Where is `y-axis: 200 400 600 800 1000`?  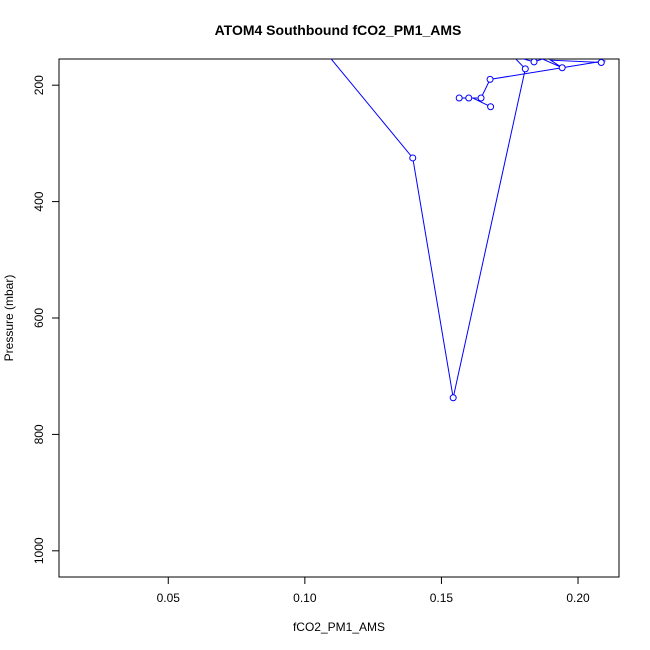 y-axis: 200 400 600 800 1000 is located at coordinates (46, 319).